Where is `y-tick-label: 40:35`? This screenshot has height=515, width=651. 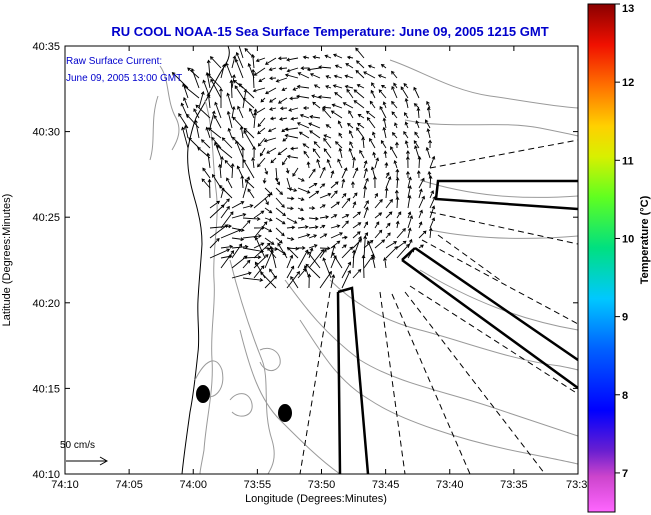 y-tick-label: 40:35 is located at coordinates (46, 47).